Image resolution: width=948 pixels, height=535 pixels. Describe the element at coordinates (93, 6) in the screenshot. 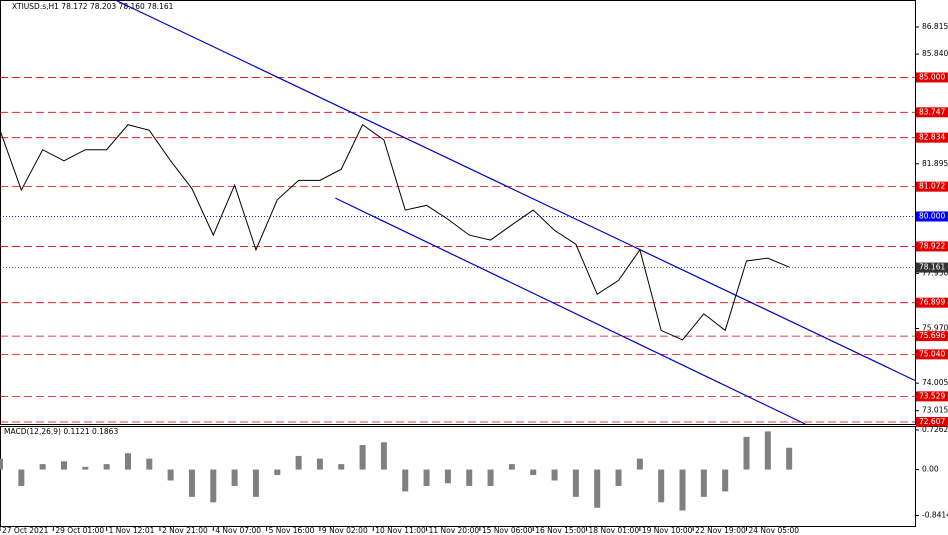

I see `symbol-header: XTIUSD.s,H1 78.172 78.203 78.160 78.161` at that location.